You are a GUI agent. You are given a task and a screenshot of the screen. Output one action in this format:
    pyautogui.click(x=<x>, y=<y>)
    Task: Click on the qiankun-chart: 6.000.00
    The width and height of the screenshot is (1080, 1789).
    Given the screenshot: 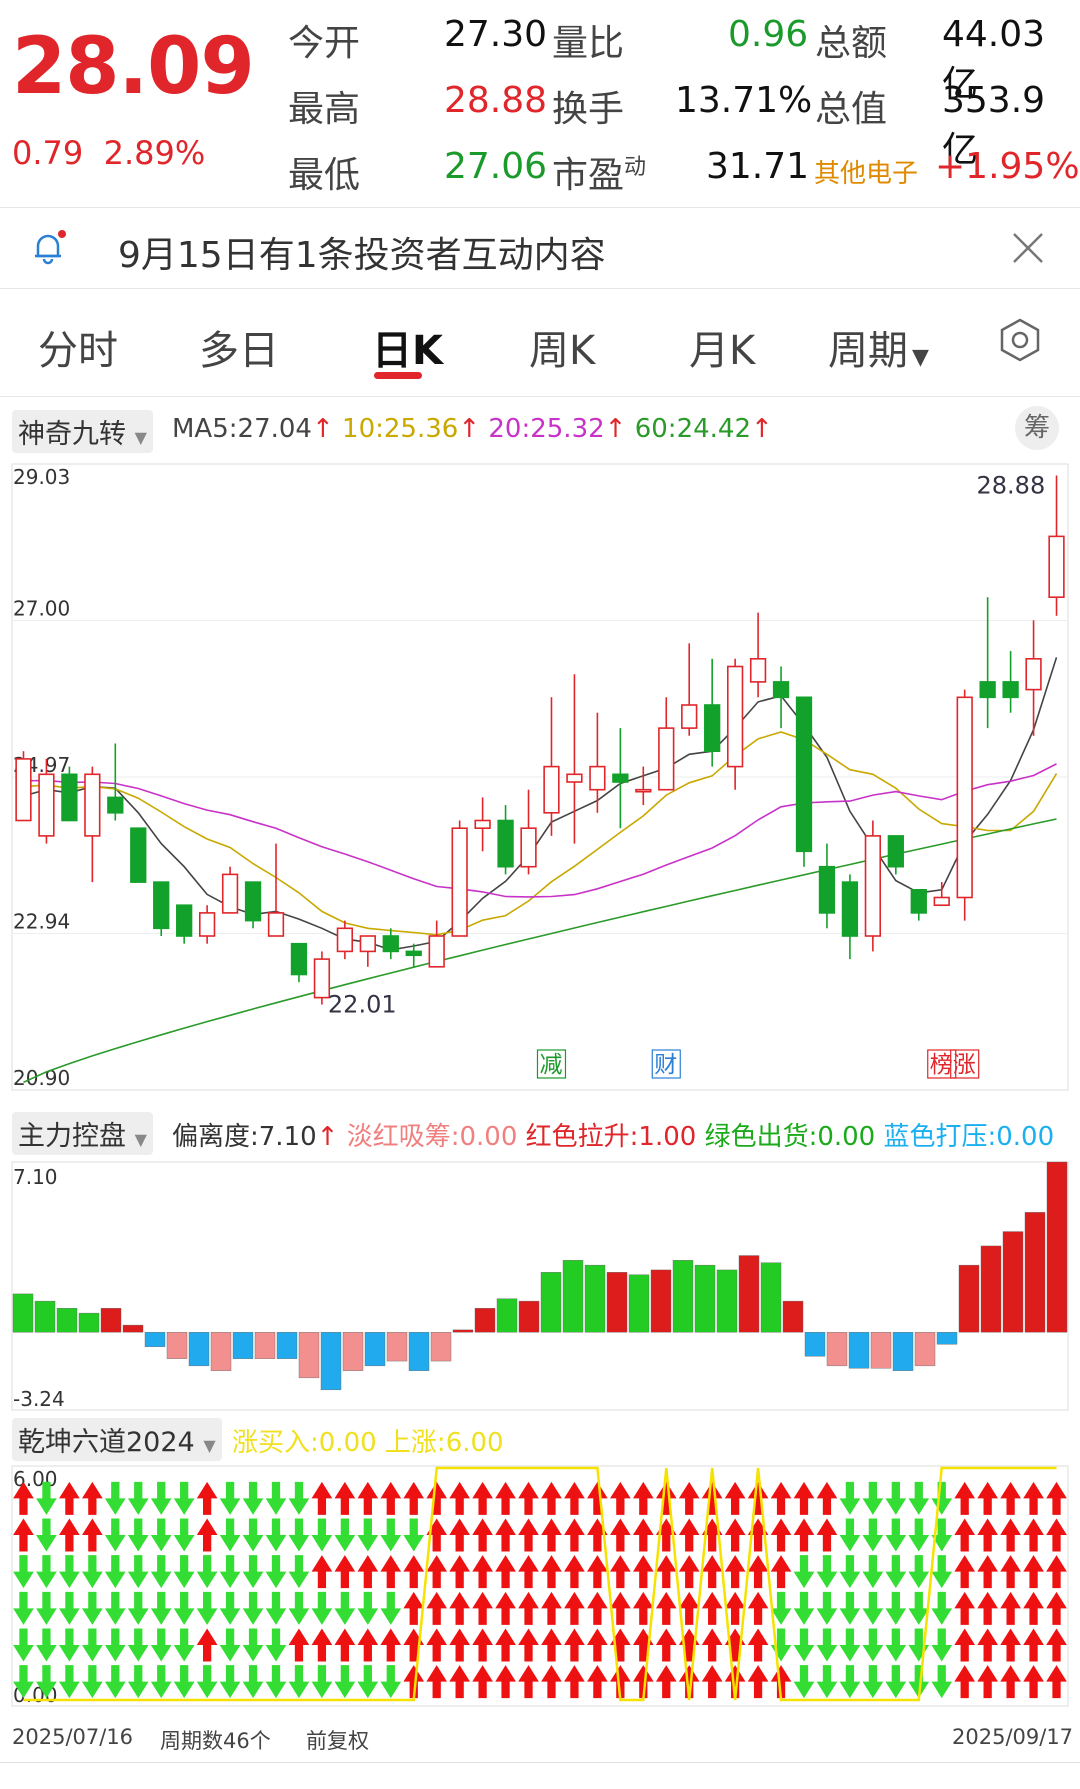 What is the action you would take?
    pyautogui.click(x=540, y=1588)
    